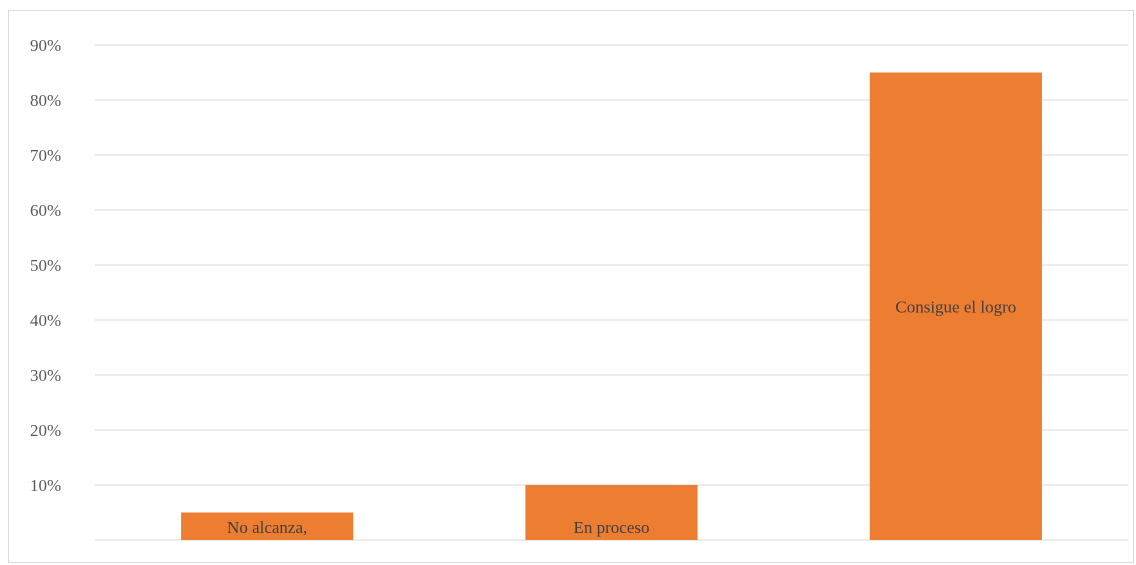 The image size is (1136, 565). I want to click on y-tick-label: 20%, so click(45, 430).